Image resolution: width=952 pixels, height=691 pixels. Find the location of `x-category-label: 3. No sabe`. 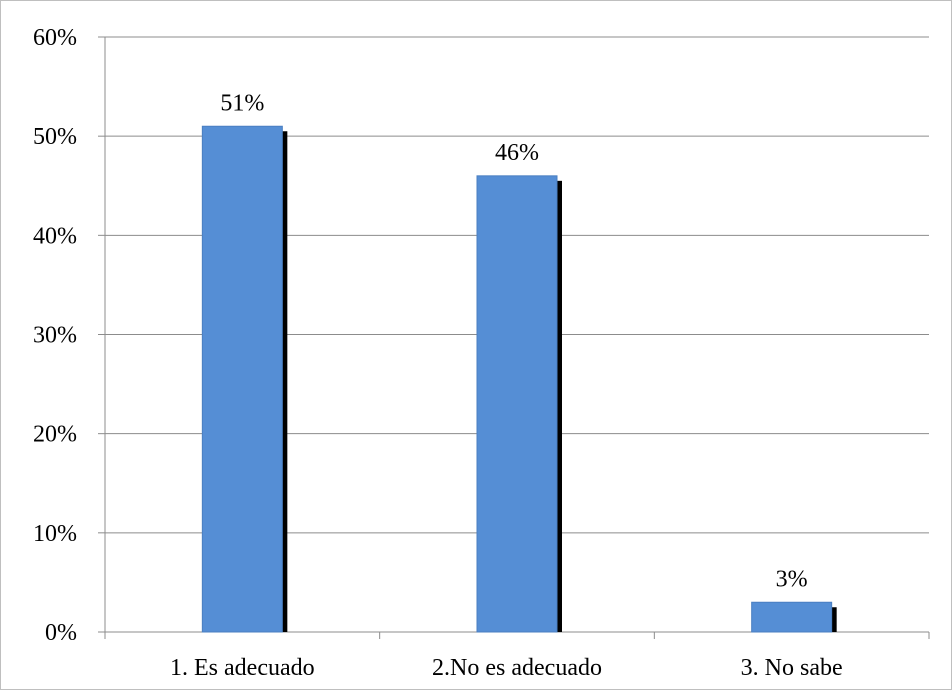

x-category-label: 3. No sabe is located at coordinates (792, 668).